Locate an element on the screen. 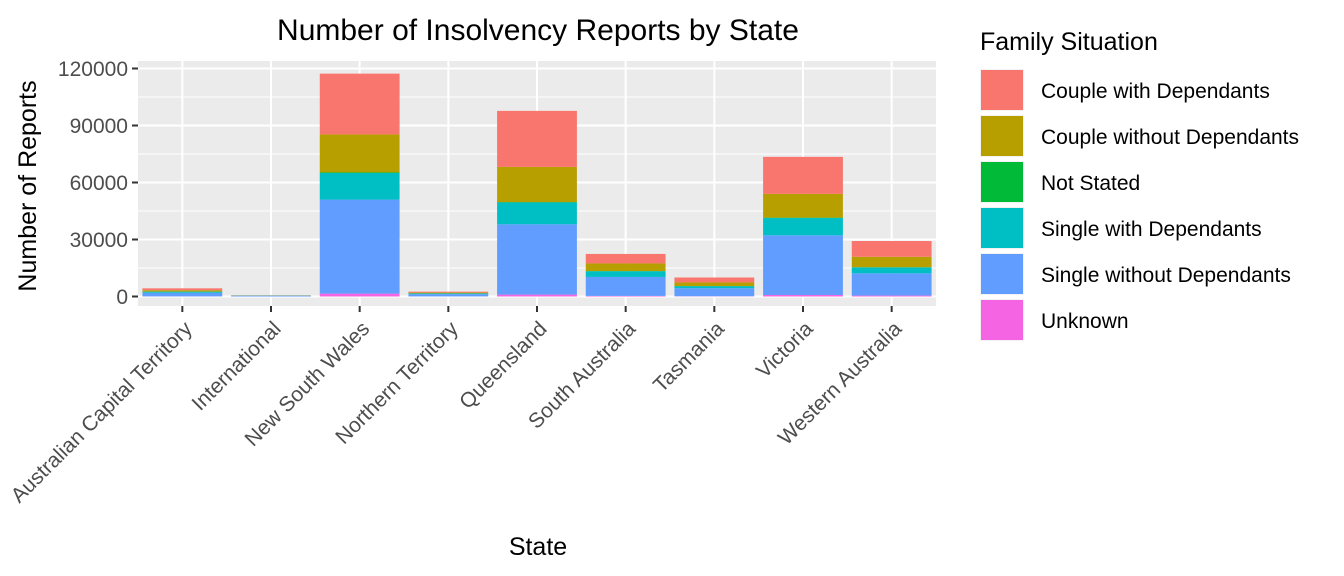  bar-northern-territory-single-with-dependants is located at coordinates (448, 294).